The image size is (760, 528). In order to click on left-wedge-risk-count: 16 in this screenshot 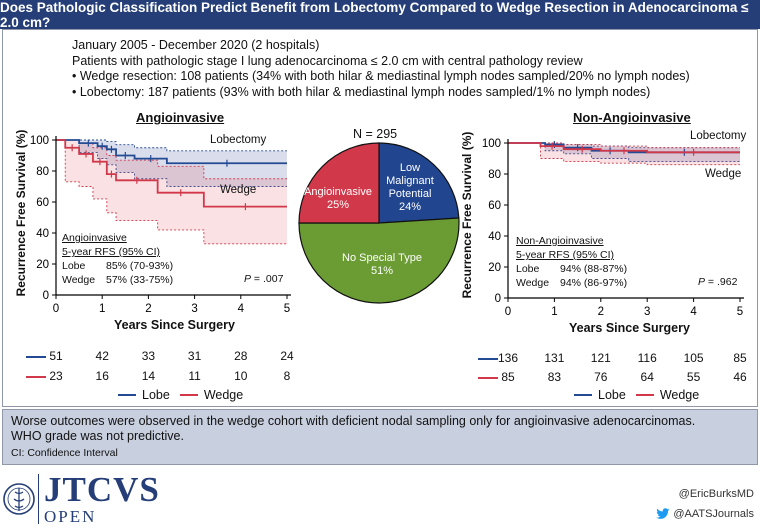, I will do `click(102, 376)`.